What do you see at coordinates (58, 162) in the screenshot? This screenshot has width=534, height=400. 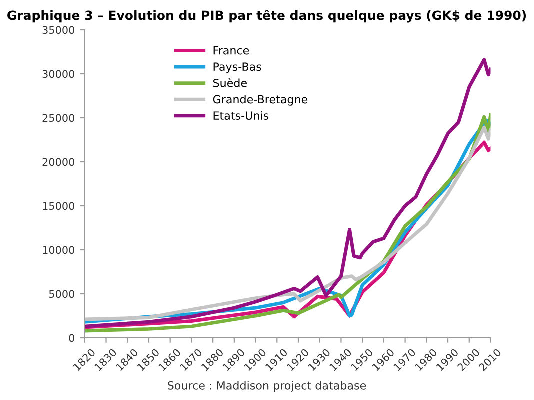 I see `y-tick-label: 20000` at bounding box center [58, 162].